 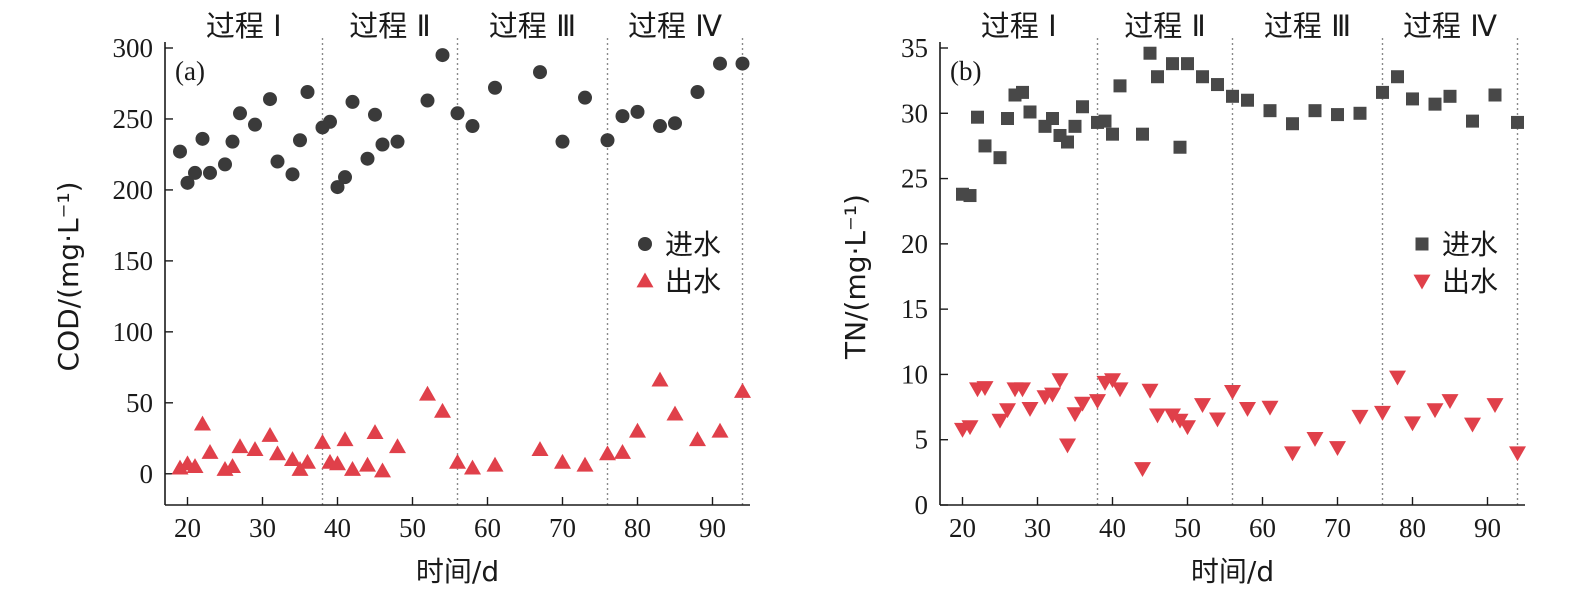 What do you see at coordinates (922, 440) in the screenshot?
I see `y-tick-label: 5` at bounding box center [922, 440].